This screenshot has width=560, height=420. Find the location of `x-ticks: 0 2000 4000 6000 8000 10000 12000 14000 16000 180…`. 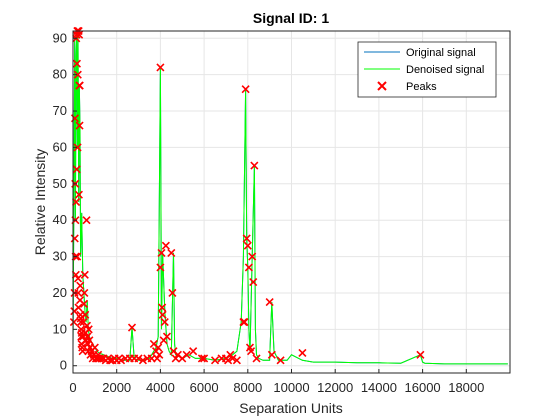

x-ticks: 0 2000 4000 6000 8000 10000 12000 14000 16000 180… is located at coordinates (276, 382).